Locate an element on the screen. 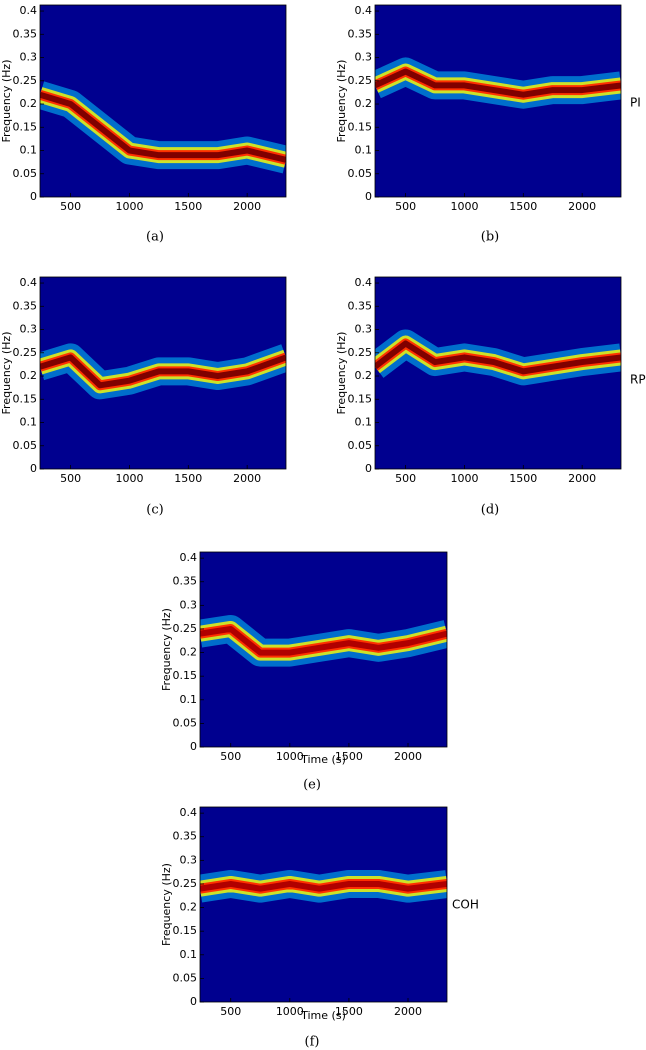 The image size is (646, 1050). side-label: PI is located at coordinates (635, 103).